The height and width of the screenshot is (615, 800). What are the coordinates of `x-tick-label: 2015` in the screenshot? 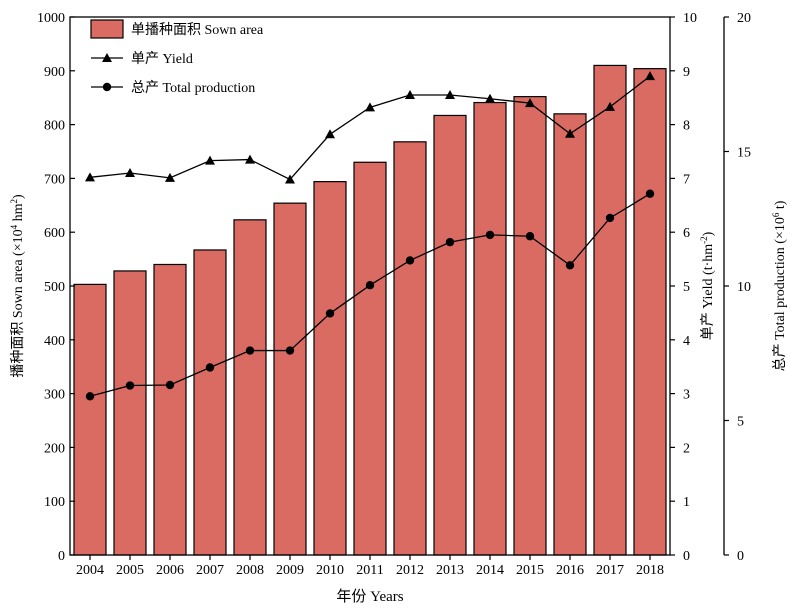 It's located at (530, 570).